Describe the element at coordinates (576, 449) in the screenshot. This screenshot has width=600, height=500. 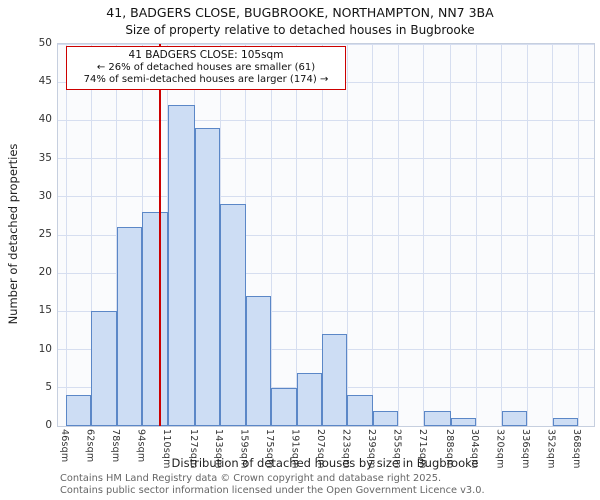
I see `x-tick-label: 368sqm` at that location.